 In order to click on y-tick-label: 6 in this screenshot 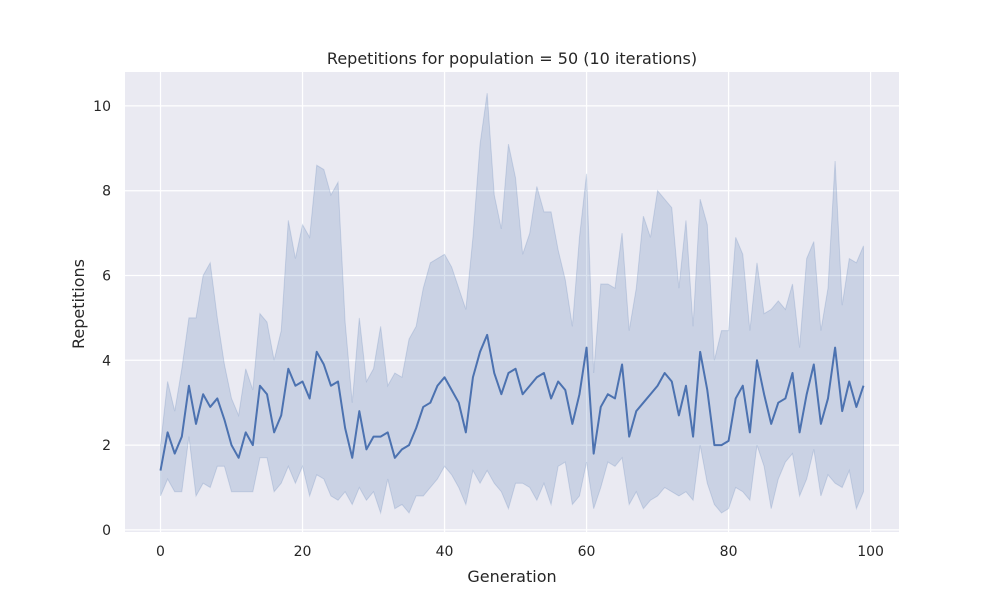, I will do `click(106, 277)`.